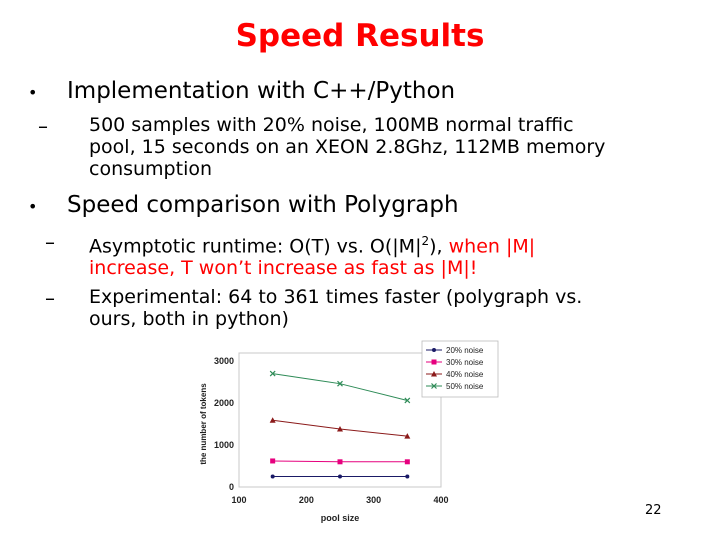  What do you see at coordinates (465, 350) in the screenshot?
I see `legend-label: 20% noise` at bounding box center [465, 350].